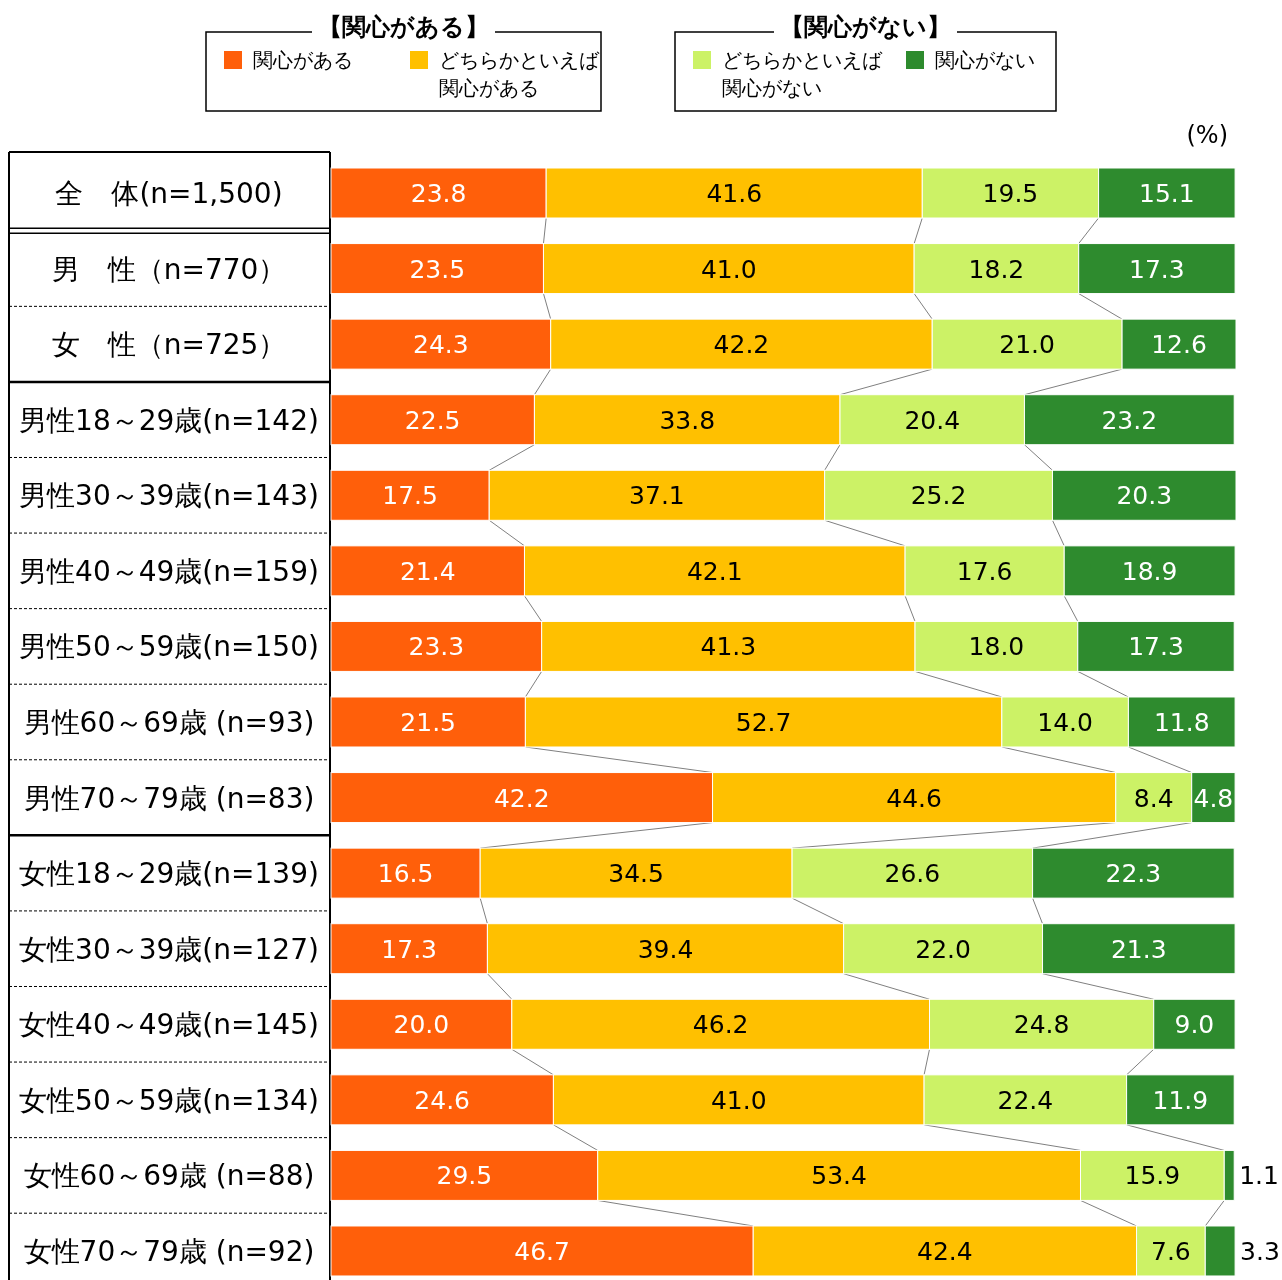 This screenshot has width=1282, height=1280. I want to click on y-tick-label: 女性50～59歳(n=134), so click(169, 1100).